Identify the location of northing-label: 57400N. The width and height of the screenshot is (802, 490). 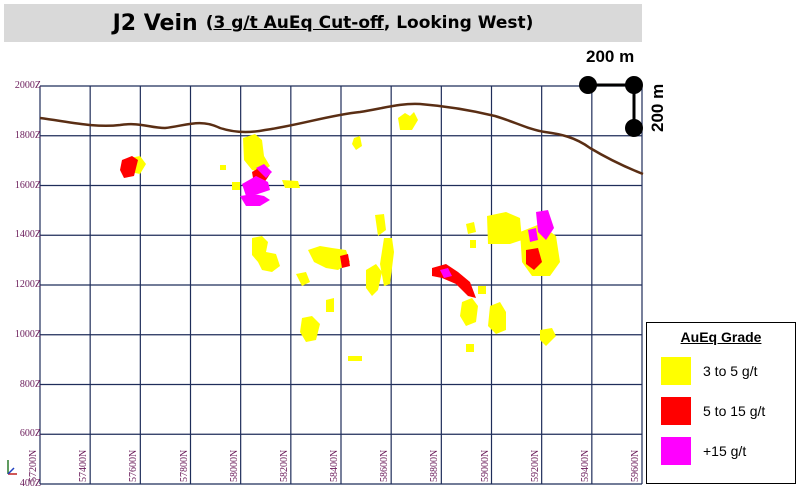
(84, 465).